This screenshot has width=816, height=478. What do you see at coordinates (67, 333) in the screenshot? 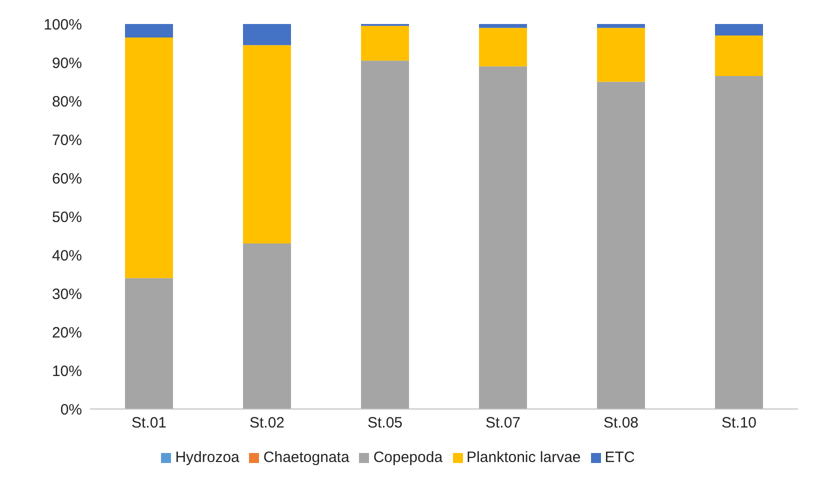
I see `y-tick-label: 20%` at bounding box center [67, 333].